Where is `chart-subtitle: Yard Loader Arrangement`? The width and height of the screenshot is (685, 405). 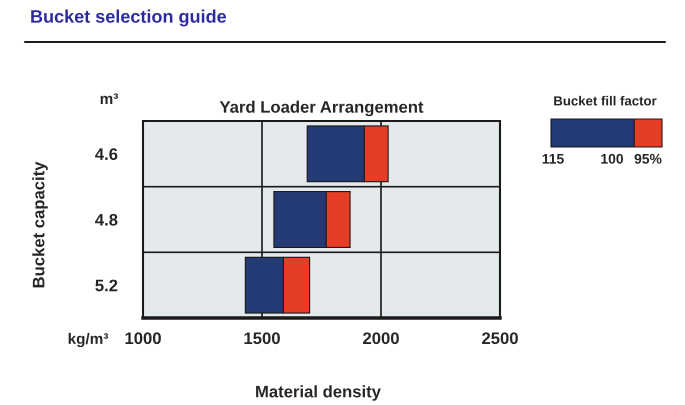
chart-subtitle: Yard Loader Arrangement is located at coordinates (322, 108).